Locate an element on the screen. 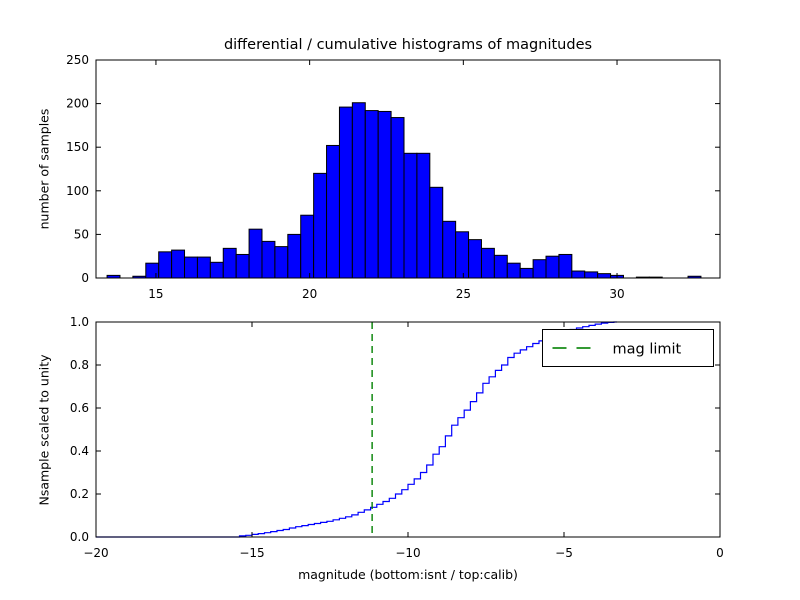 The width and height of the screenshot is (800, 600). x-tick-label: 0 is located at coordinates (720, 553).